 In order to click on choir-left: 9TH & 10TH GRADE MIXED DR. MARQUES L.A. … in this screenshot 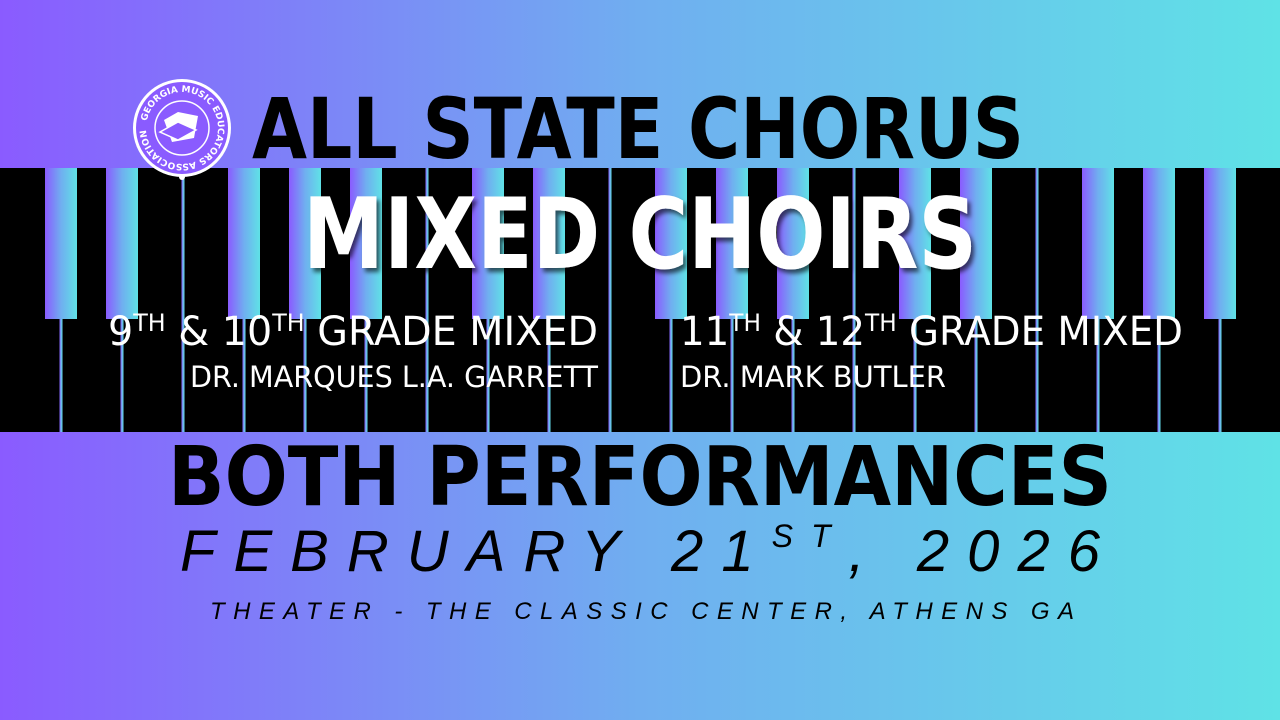, I will do `click(353, 351)`.